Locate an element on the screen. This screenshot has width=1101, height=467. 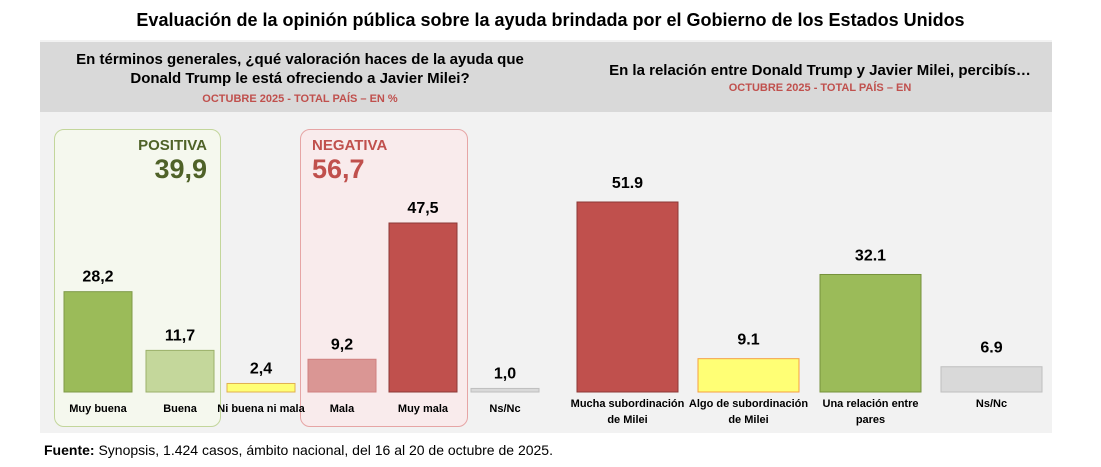
positive-group-value: 39,9 is located at coordinates (180, 169).